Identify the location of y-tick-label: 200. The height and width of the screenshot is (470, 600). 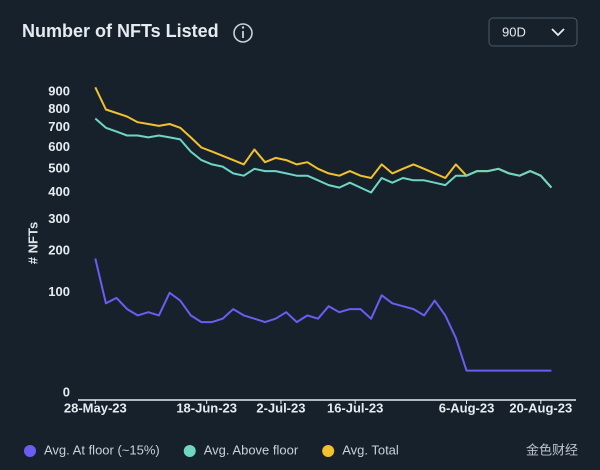
(59, 250).